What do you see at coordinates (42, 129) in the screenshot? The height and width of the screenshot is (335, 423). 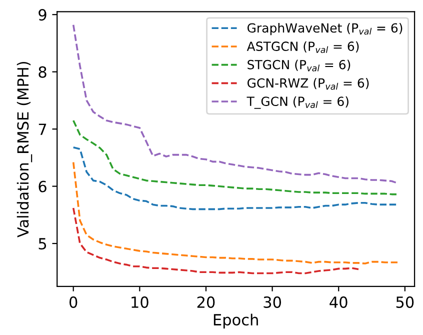 I see `y-tick-label: 7` at bounding box center [42, 129].